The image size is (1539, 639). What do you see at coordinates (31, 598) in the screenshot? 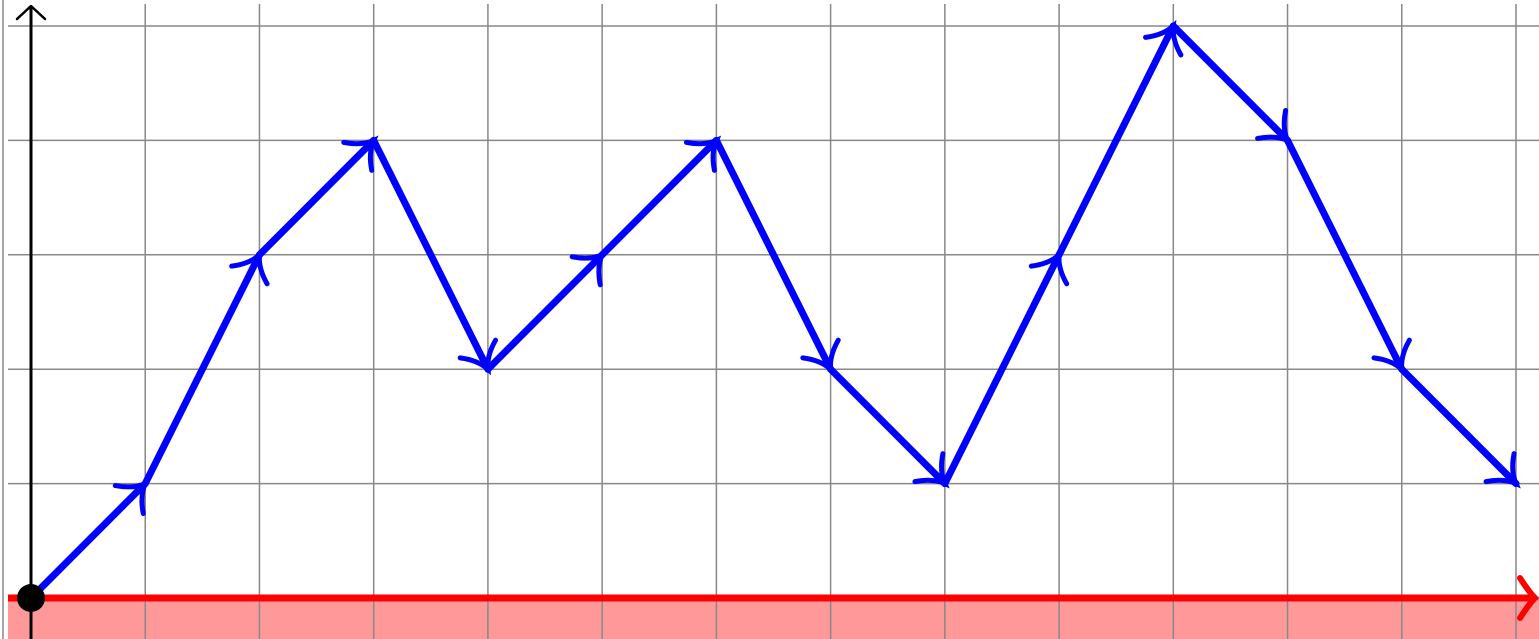
I see `start-point` at bounding box center [31, 598].